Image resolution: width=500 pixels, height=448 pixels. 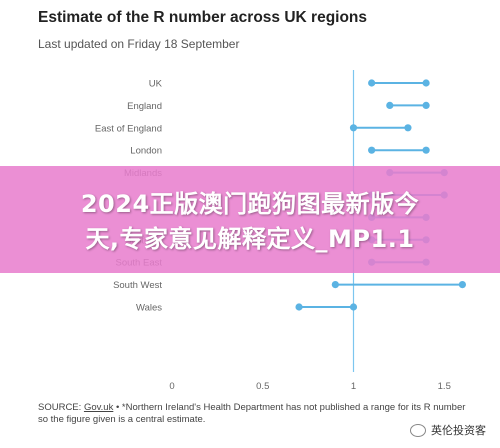 What do you see at coordinates (156, 84) in the screenshot?
I see `category-label: UK` at bounding box center [156, 84].